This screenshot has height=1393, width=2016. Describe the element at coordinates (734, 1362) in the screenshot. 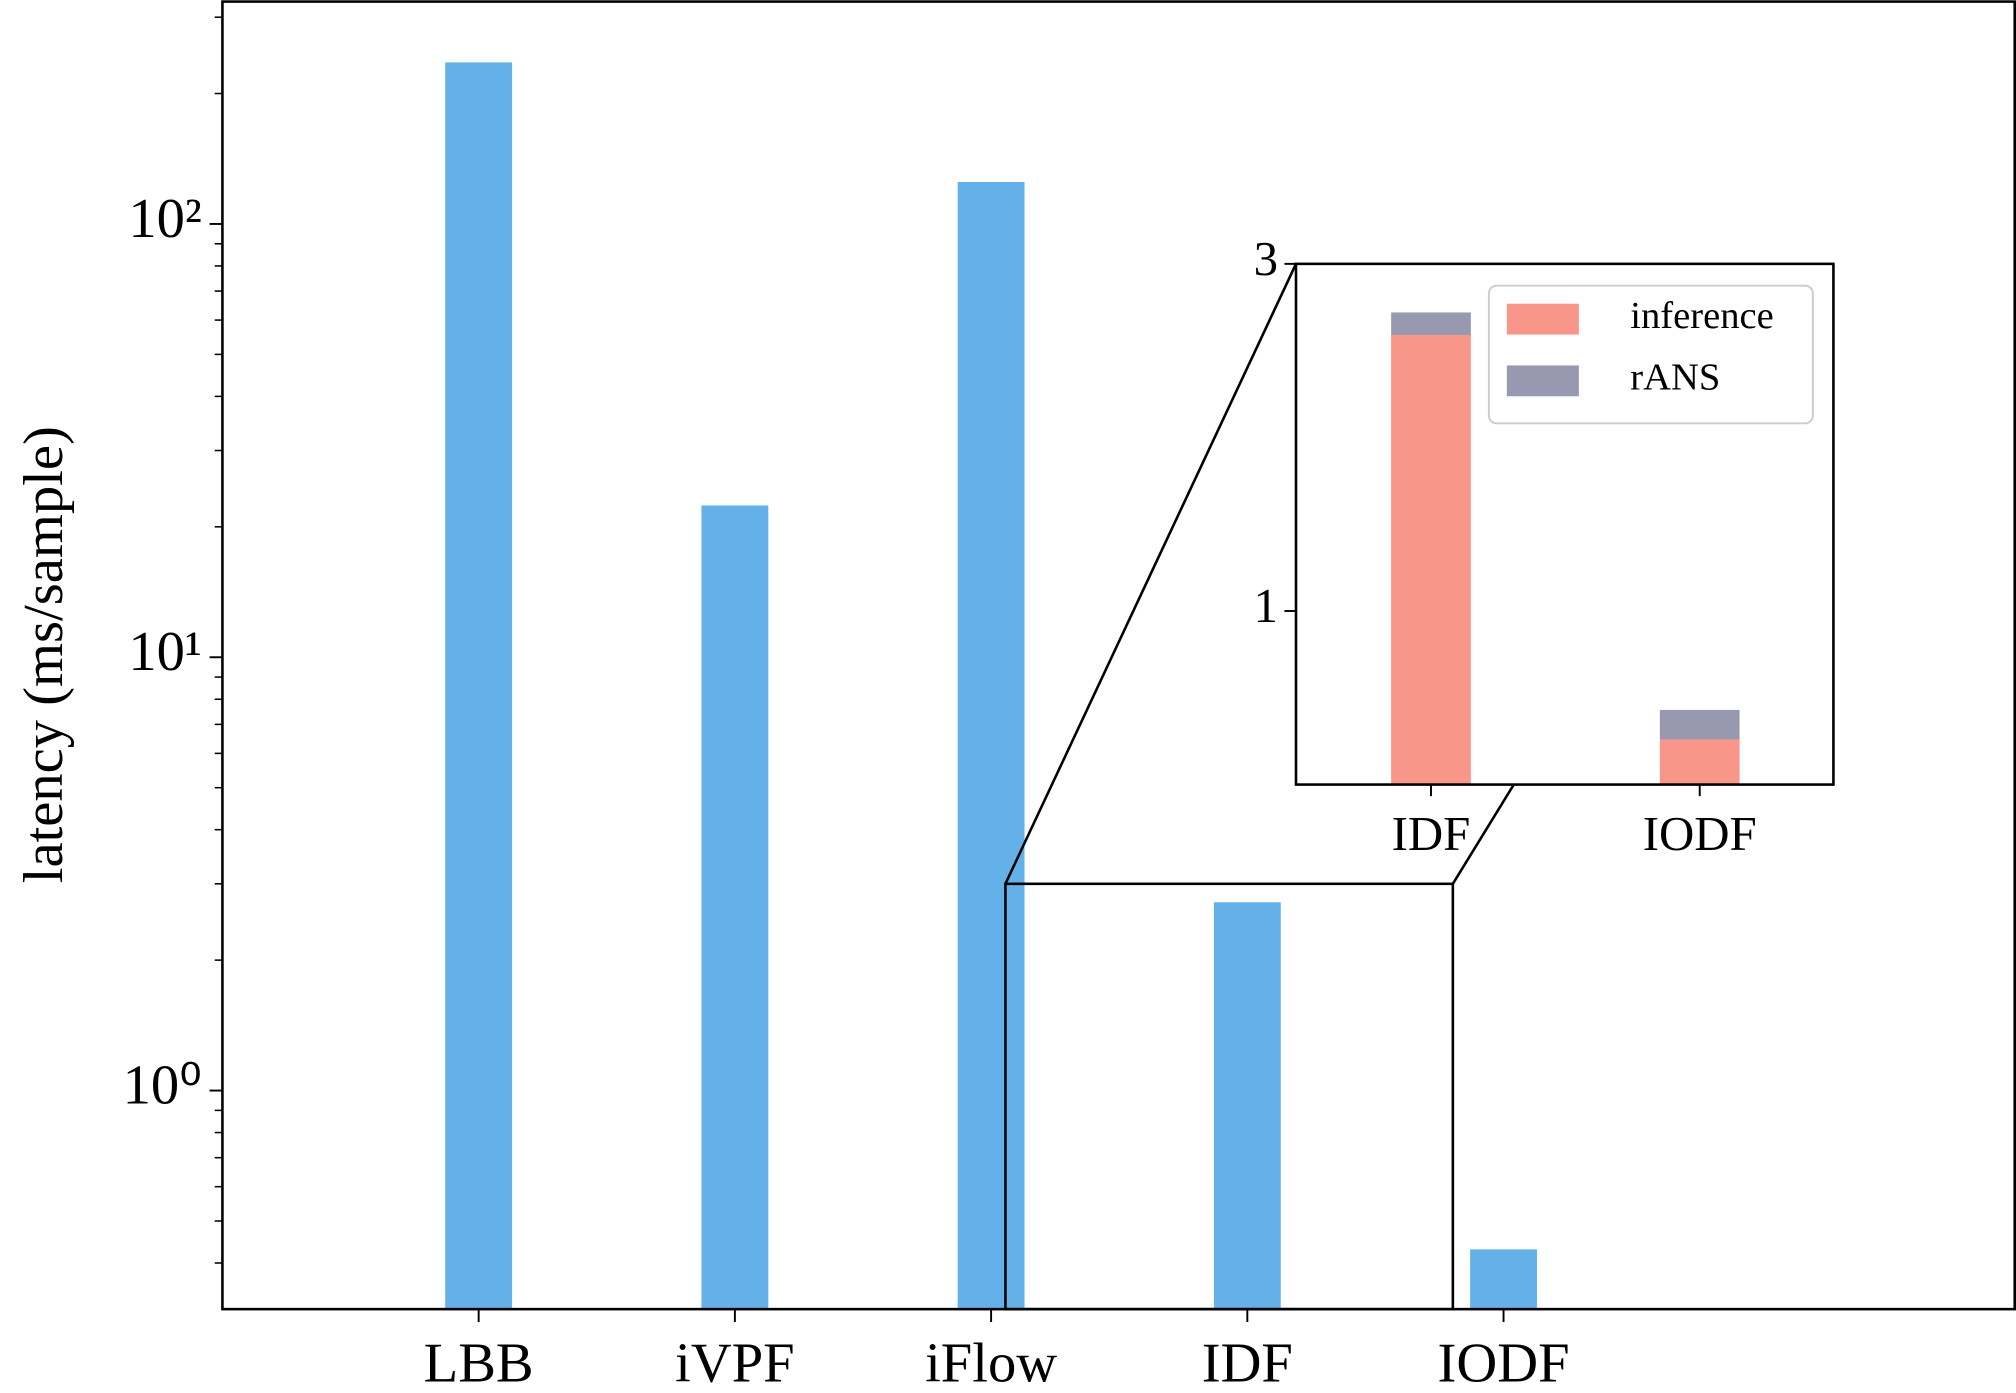

I see `x-tick-label: iVPF` at that location.